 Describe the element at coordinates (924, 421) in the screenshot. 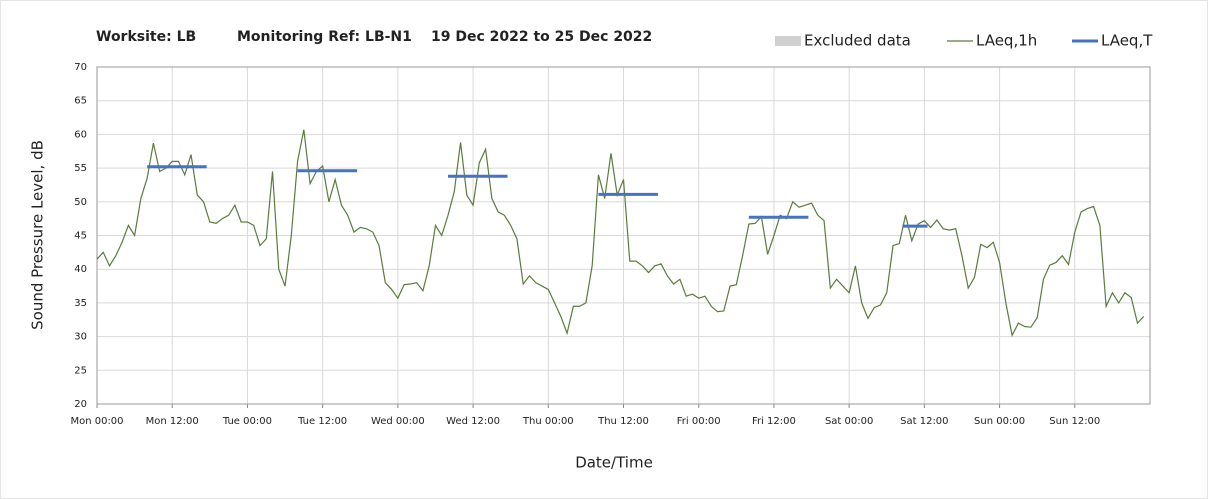

I see `x-tick-label: Sat 12:00` at that location.